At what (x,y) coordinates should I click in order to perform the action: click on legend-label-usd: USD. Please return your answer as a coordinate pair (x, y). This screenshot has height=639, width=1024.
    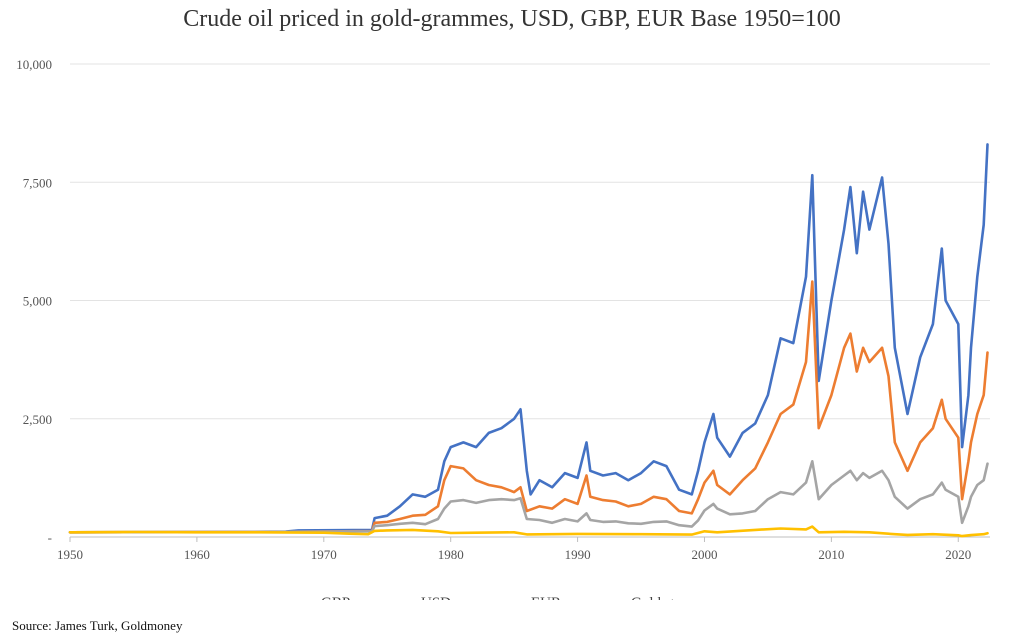
    Looking at the image, I should click on (436, 597).